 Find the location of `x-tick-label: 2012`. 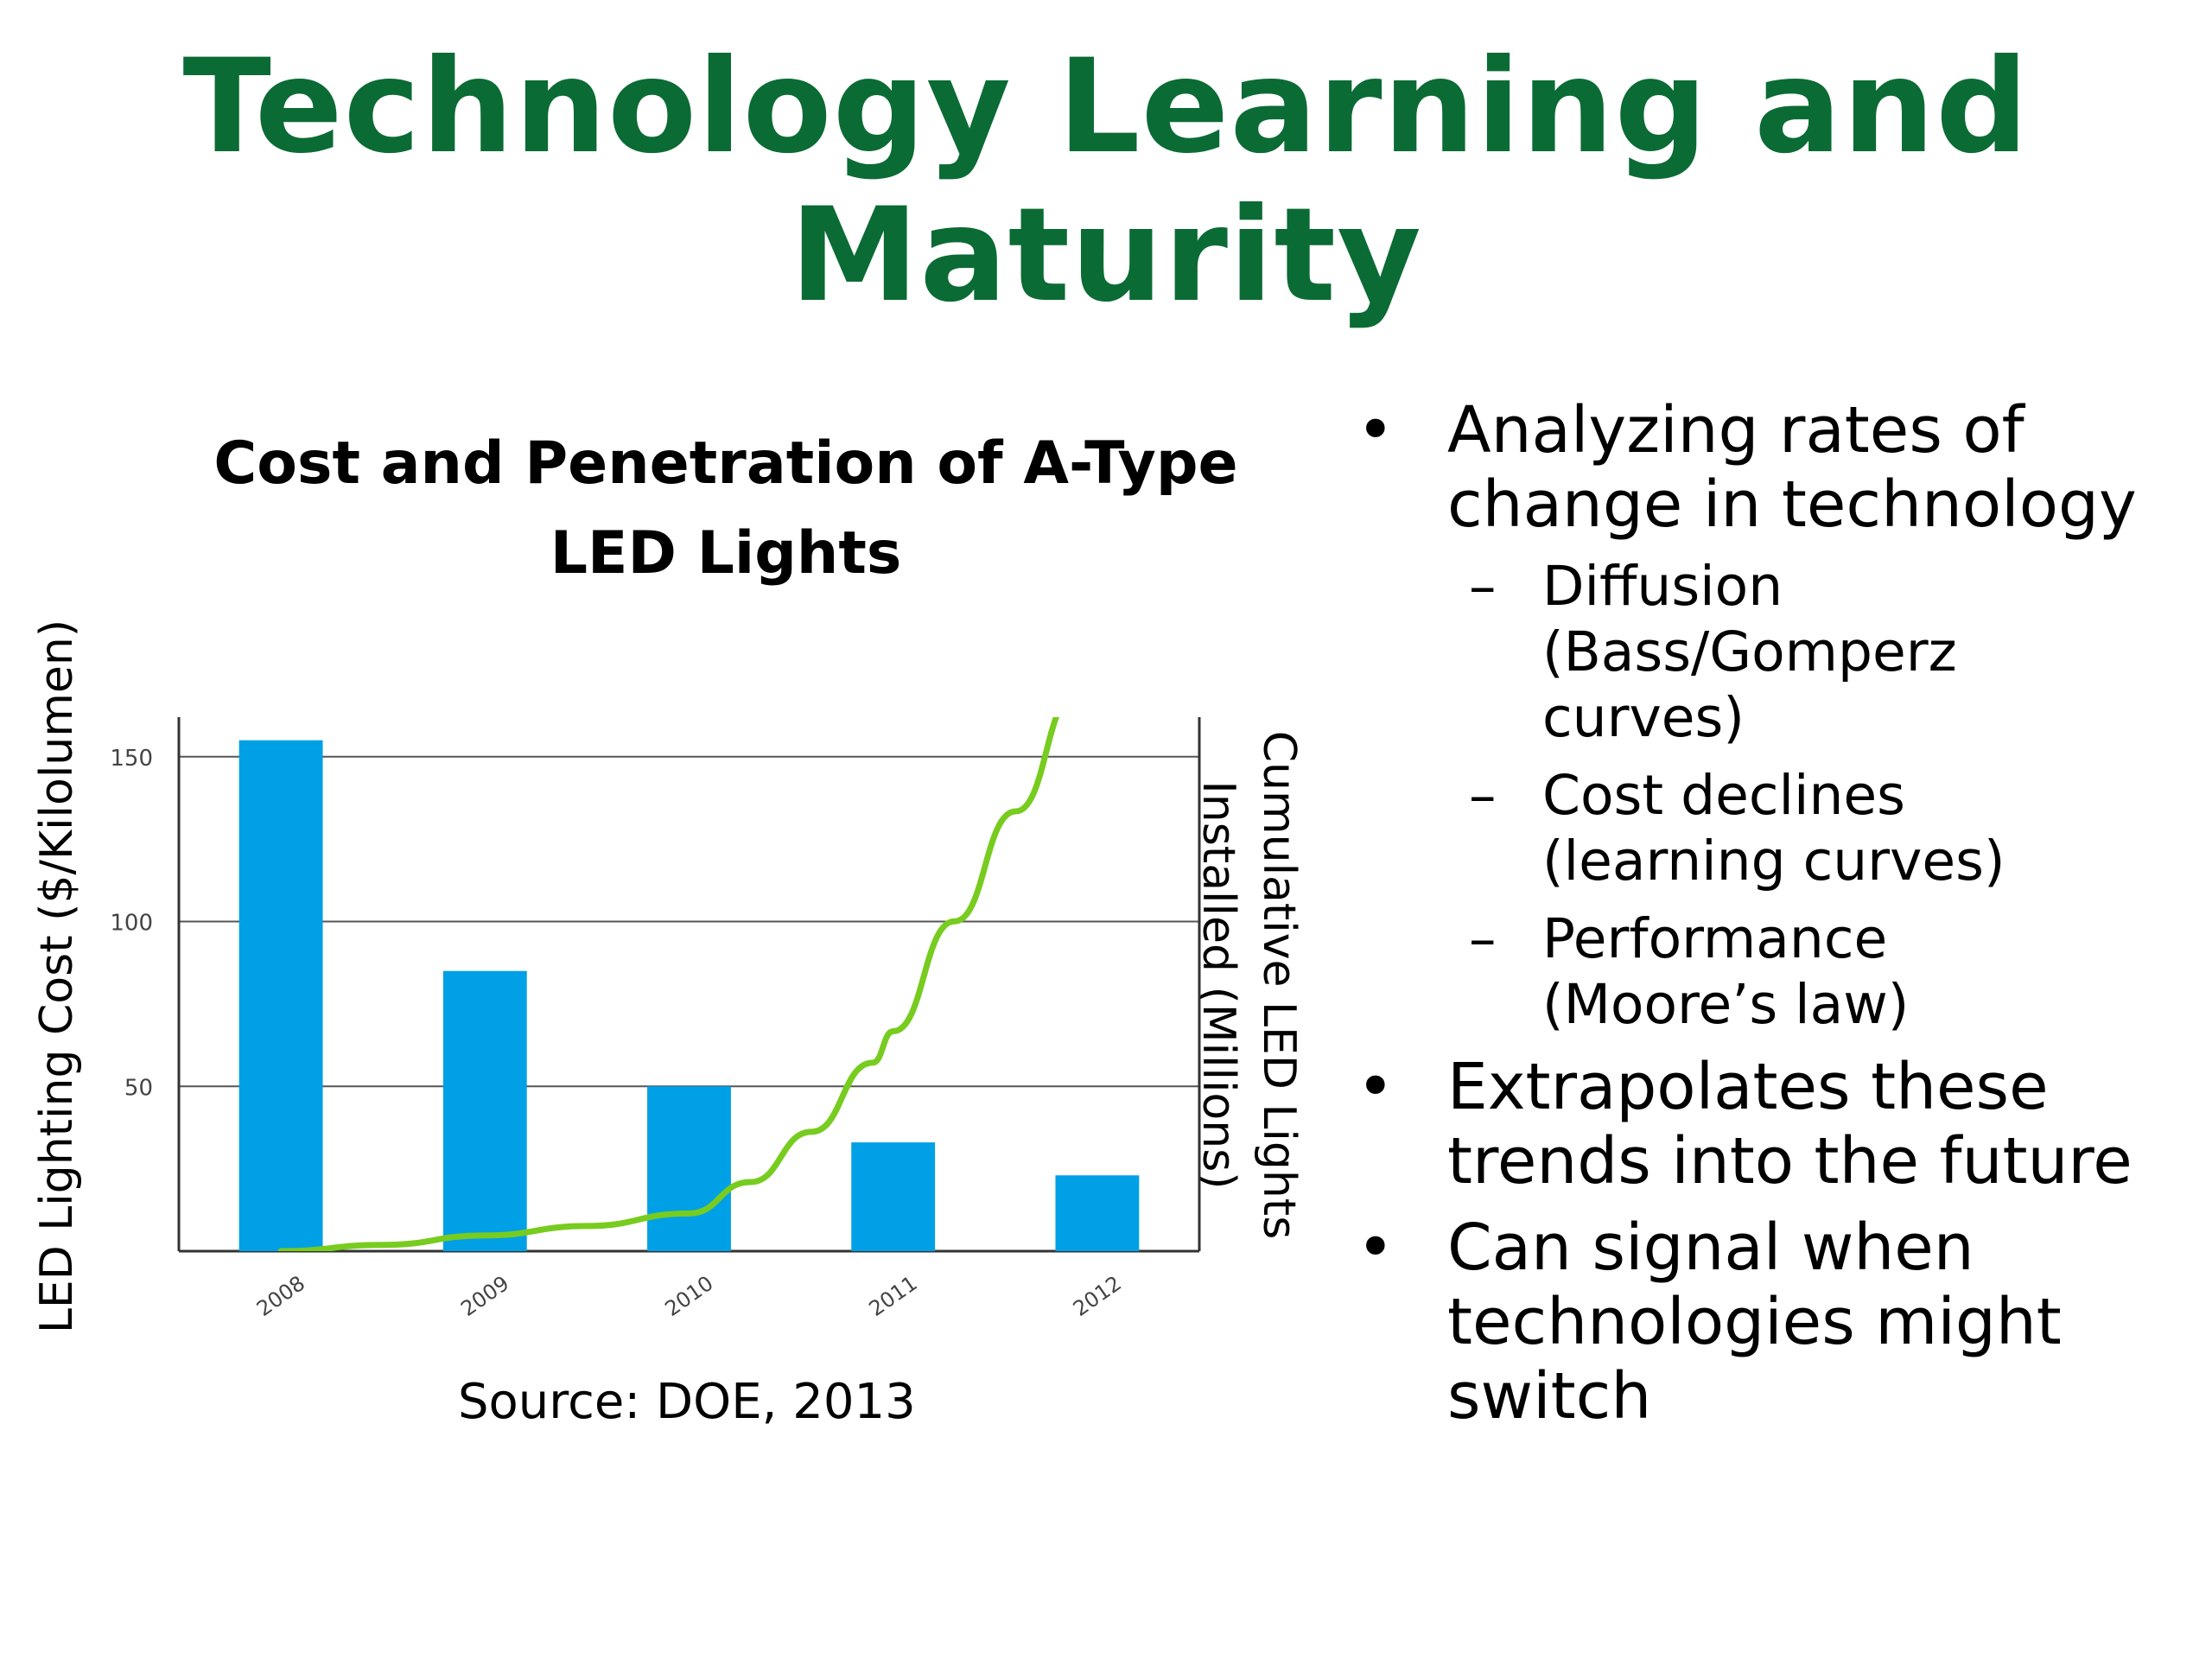

x-tick-label: 2012 is located at coordinates (1097, 1296).